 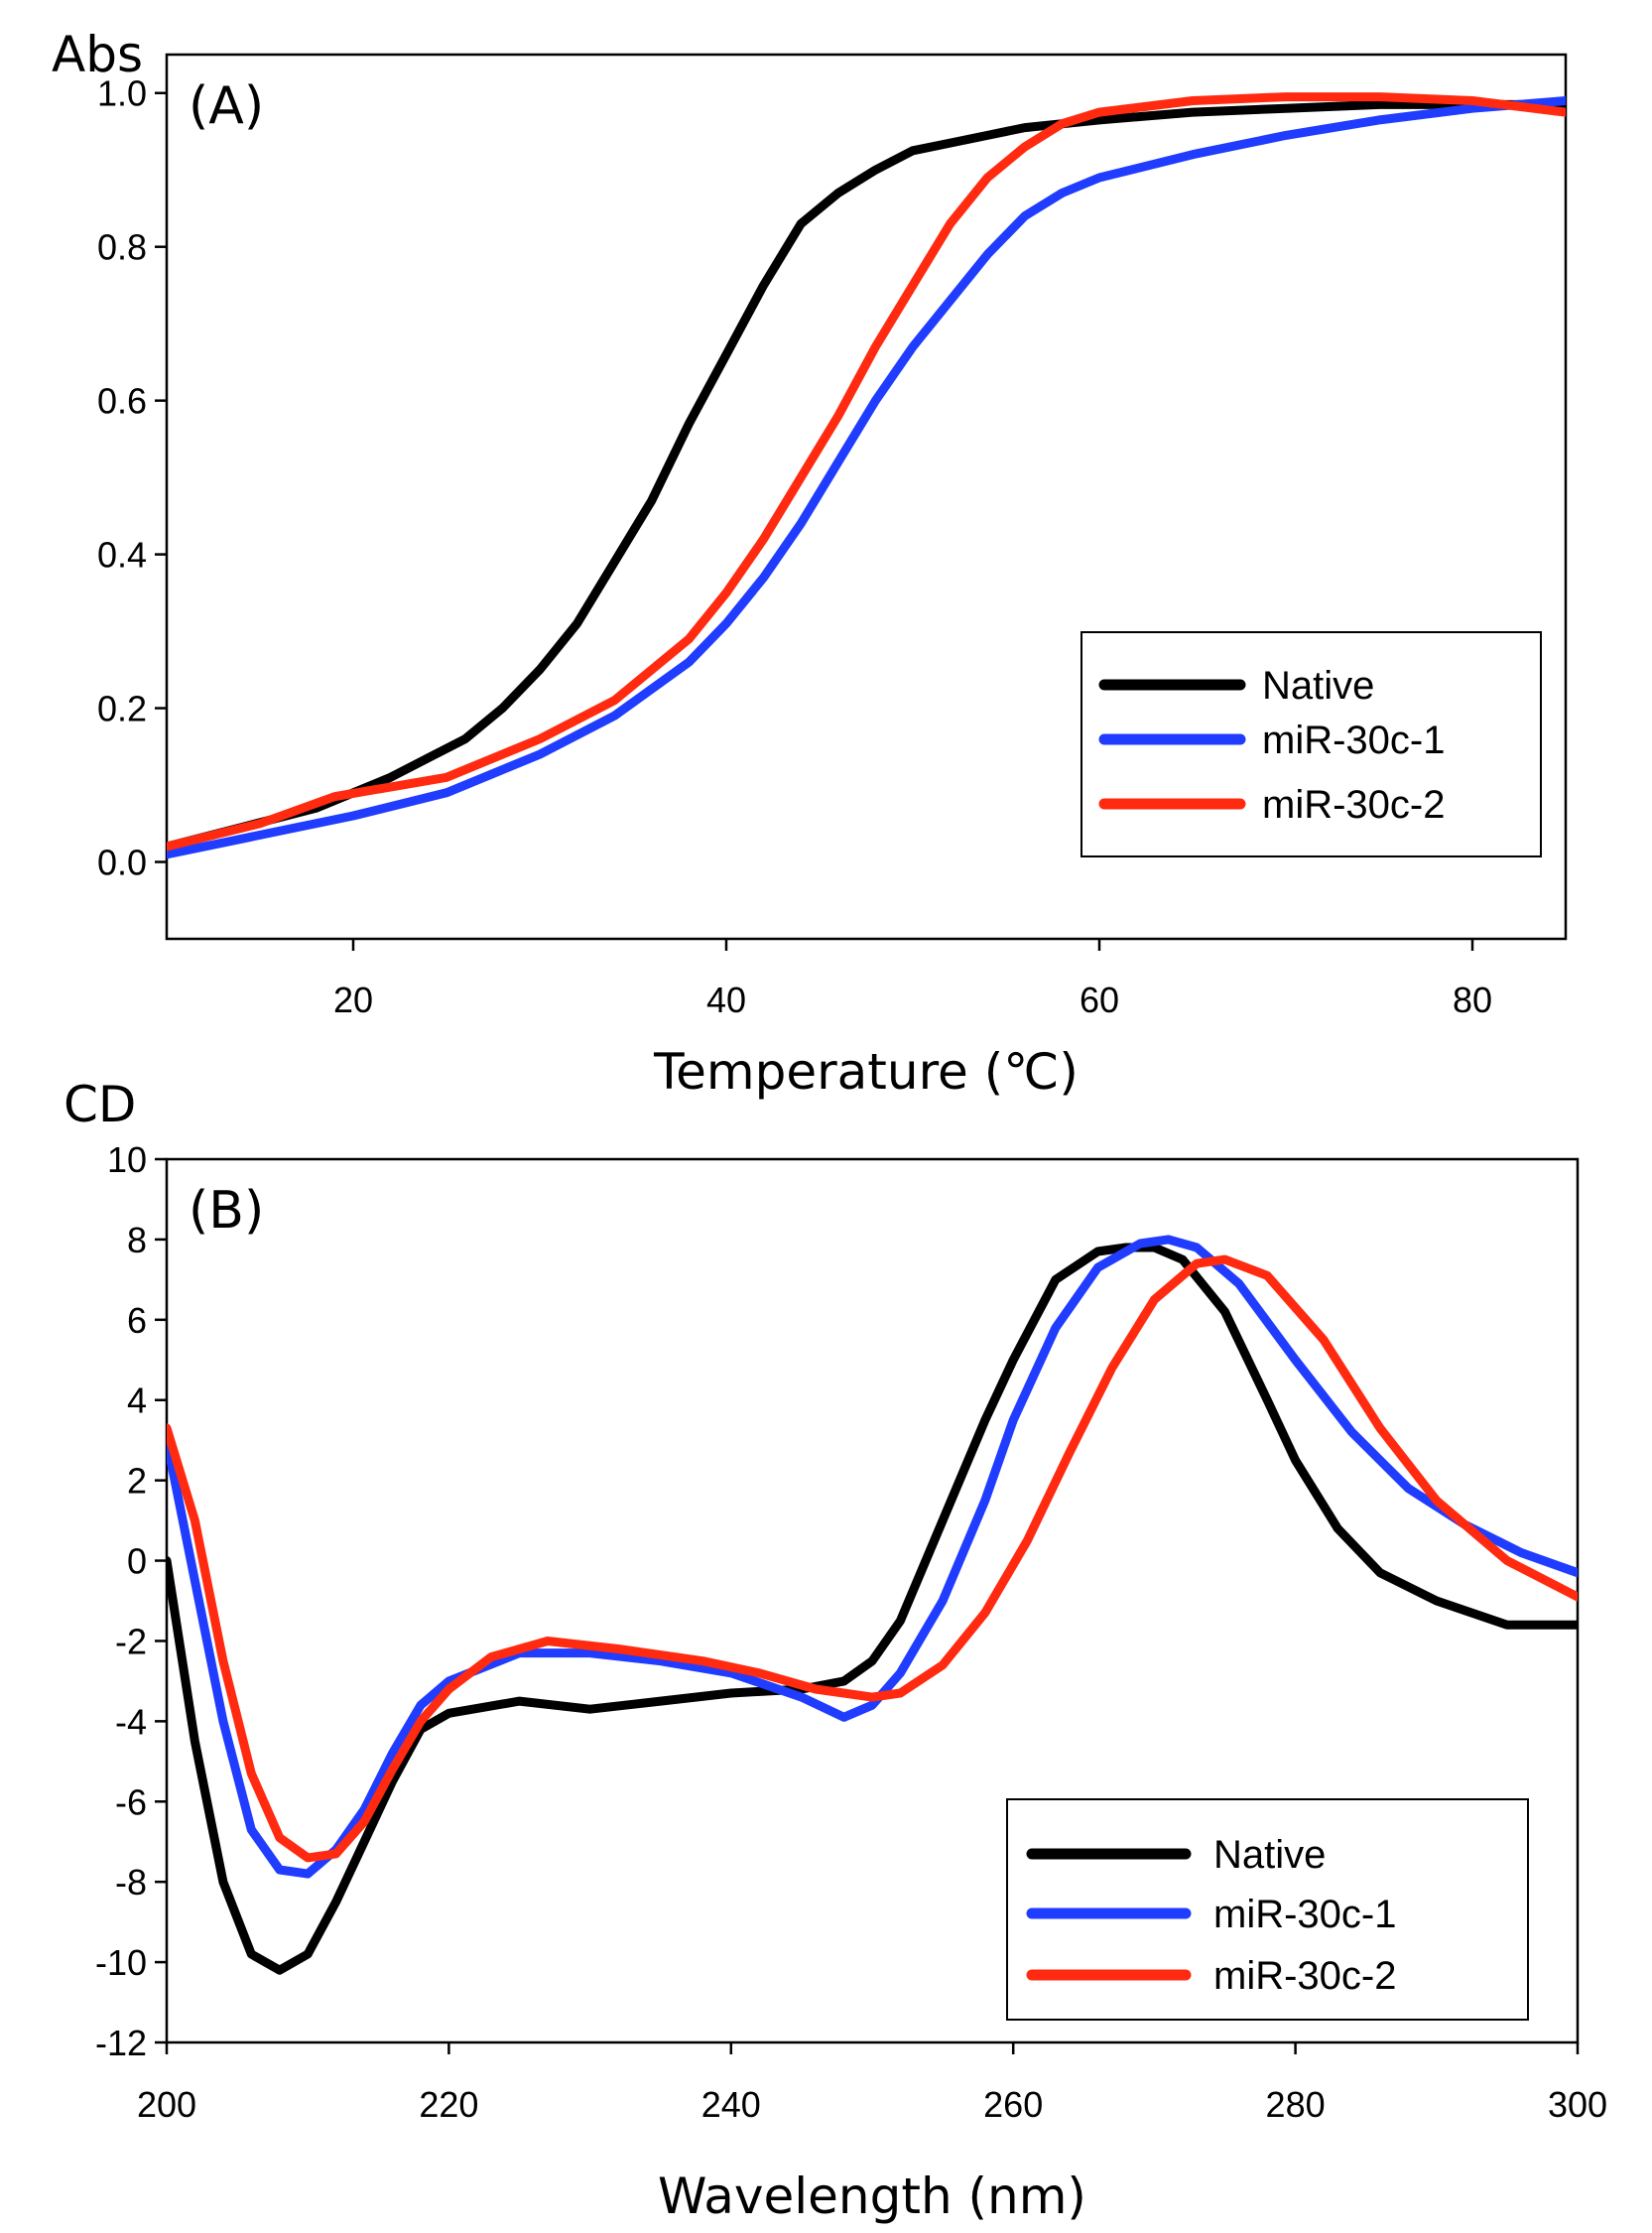 What do you see at coordinates (726, 1000) in the screenshot?
I see `x-tick-label: 40` at bounding box center [726, 1000].